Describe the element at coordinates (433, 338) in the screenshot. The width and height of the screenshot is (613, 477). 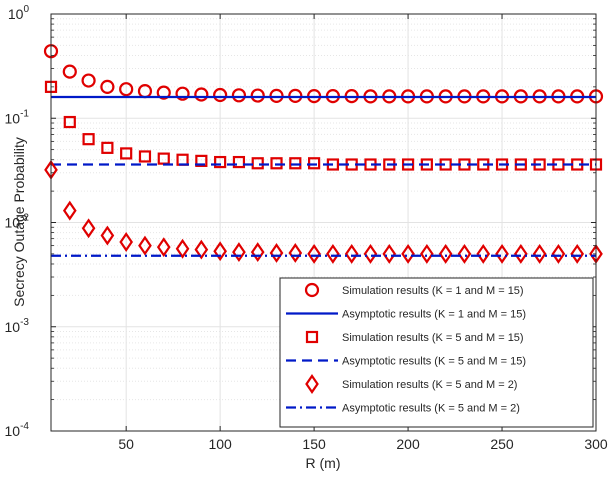
I see `legend-label: Simulation results (K = 5 and M = 15)` at that location.